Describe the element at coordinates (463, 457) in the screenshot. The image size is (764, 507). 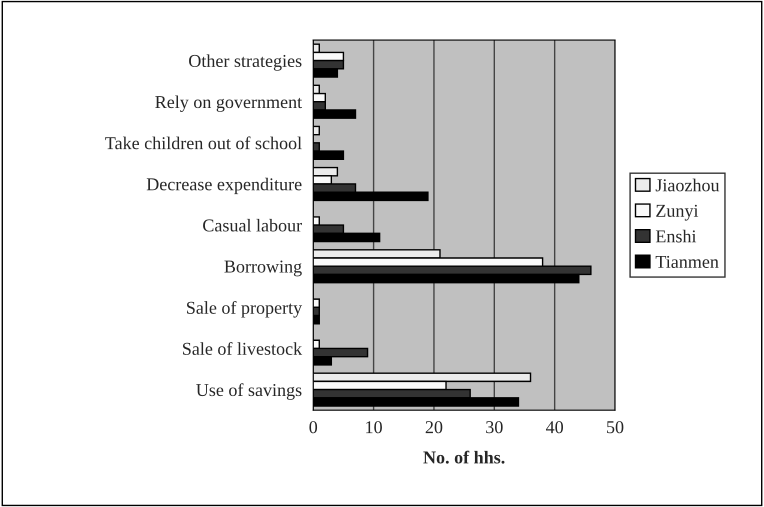
I see `x-axis-title: No. of hhs.` at that location.